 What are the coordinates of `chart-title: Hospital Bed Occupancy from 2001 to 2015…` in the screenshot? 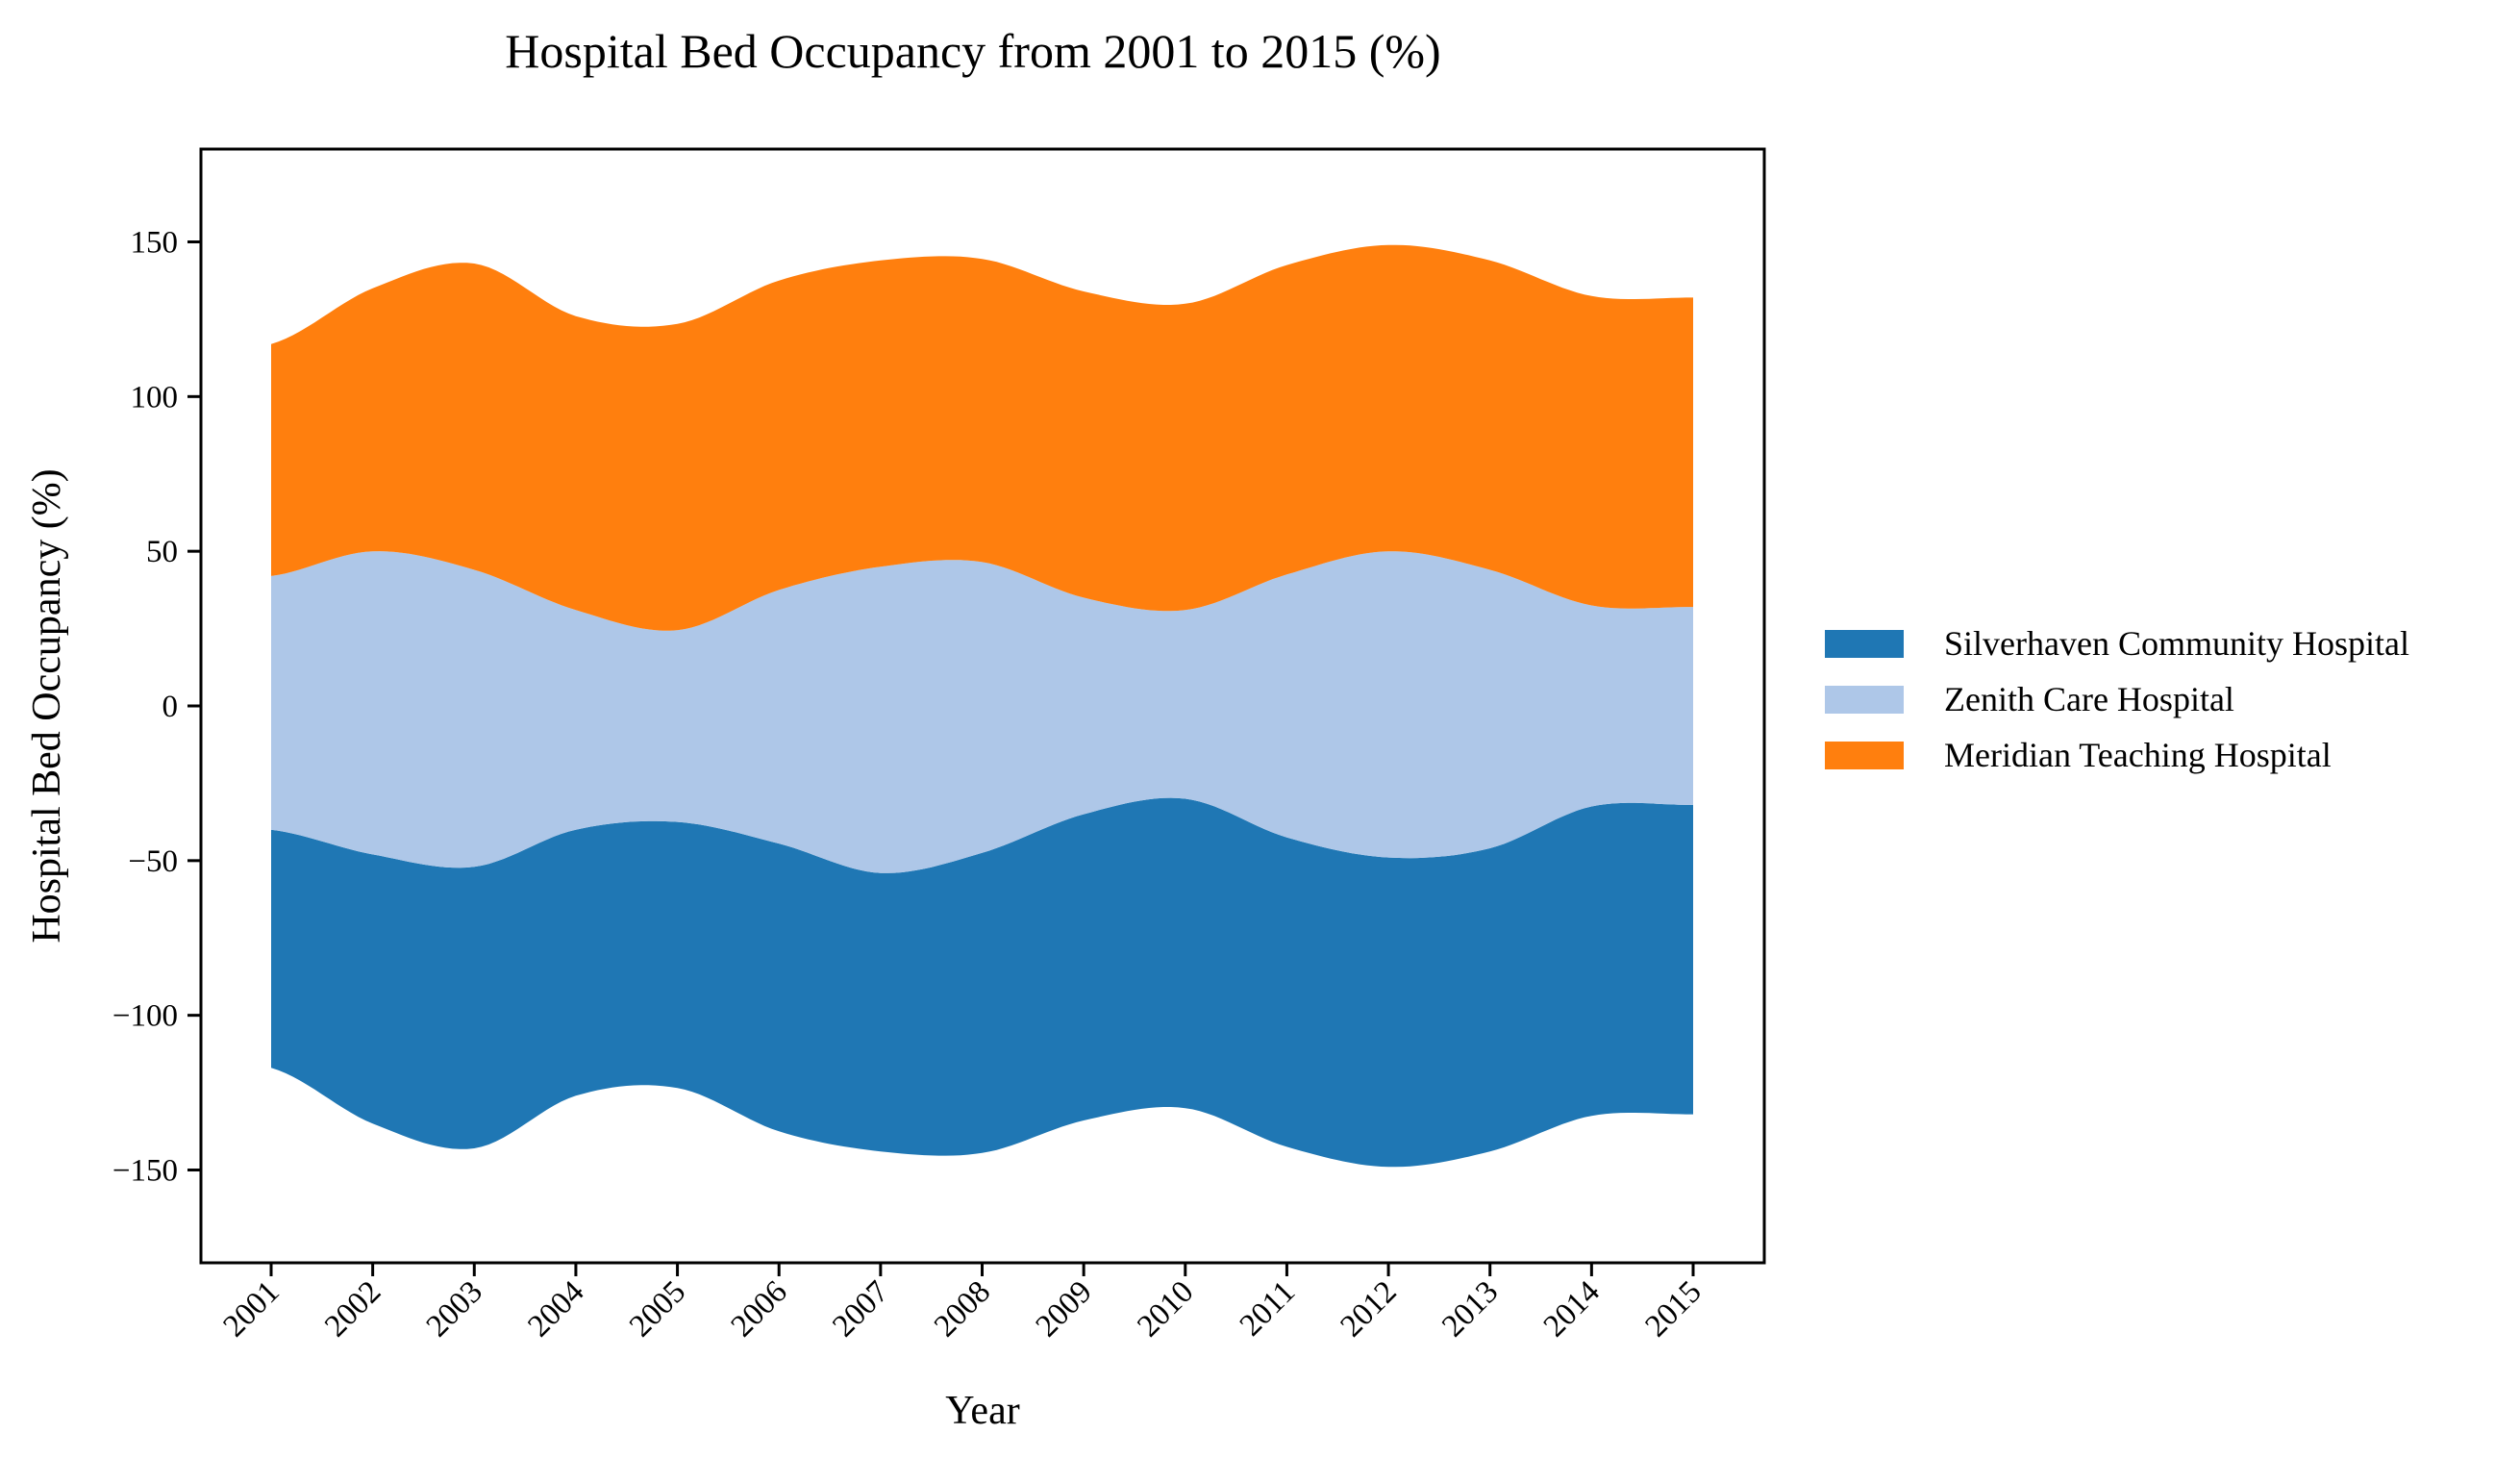 It's located at (973, 51).